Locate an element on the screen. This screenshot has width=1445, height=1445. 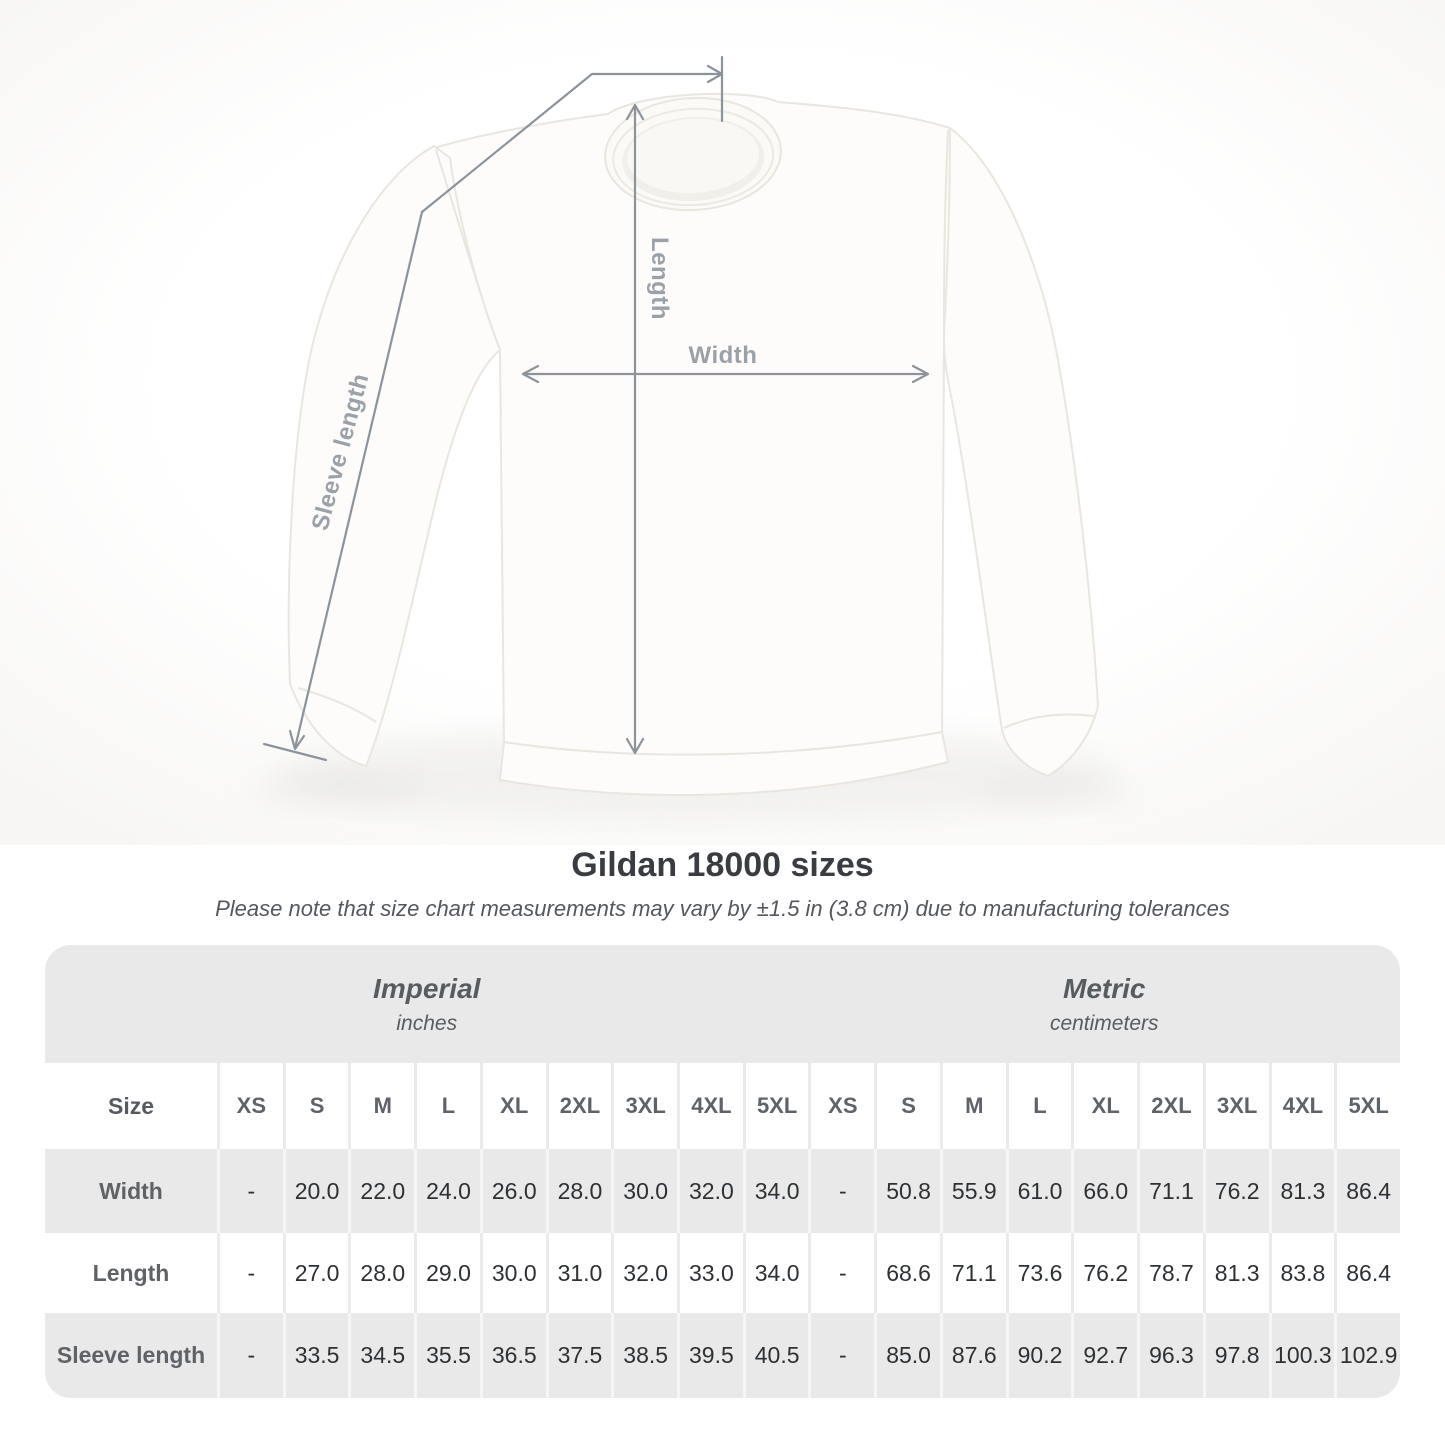
left-cuff-seam is located at coordinates (337, 705).